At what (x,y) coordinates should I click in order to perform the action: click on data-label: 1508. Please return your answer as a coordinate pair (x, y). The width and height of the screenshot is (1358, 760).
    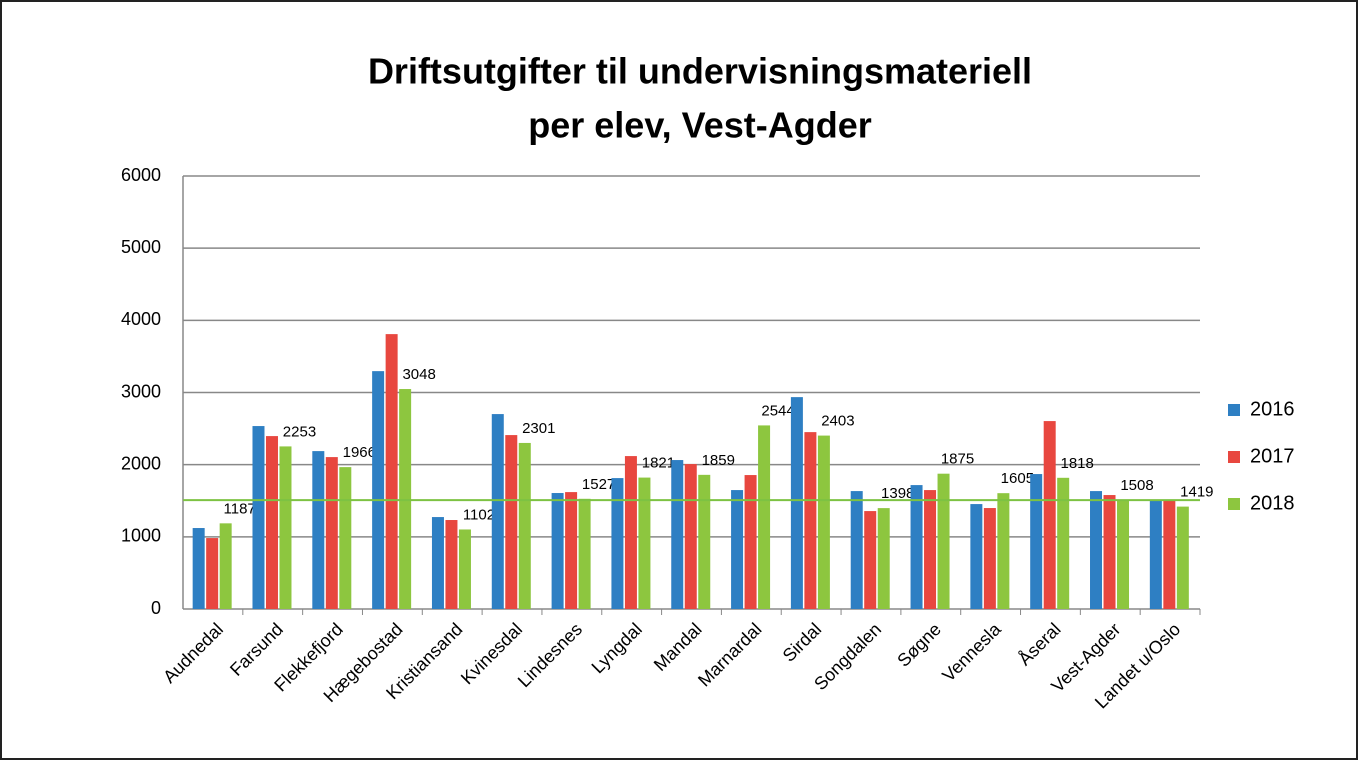
    Looking at the image, I should click on (1136, 485).